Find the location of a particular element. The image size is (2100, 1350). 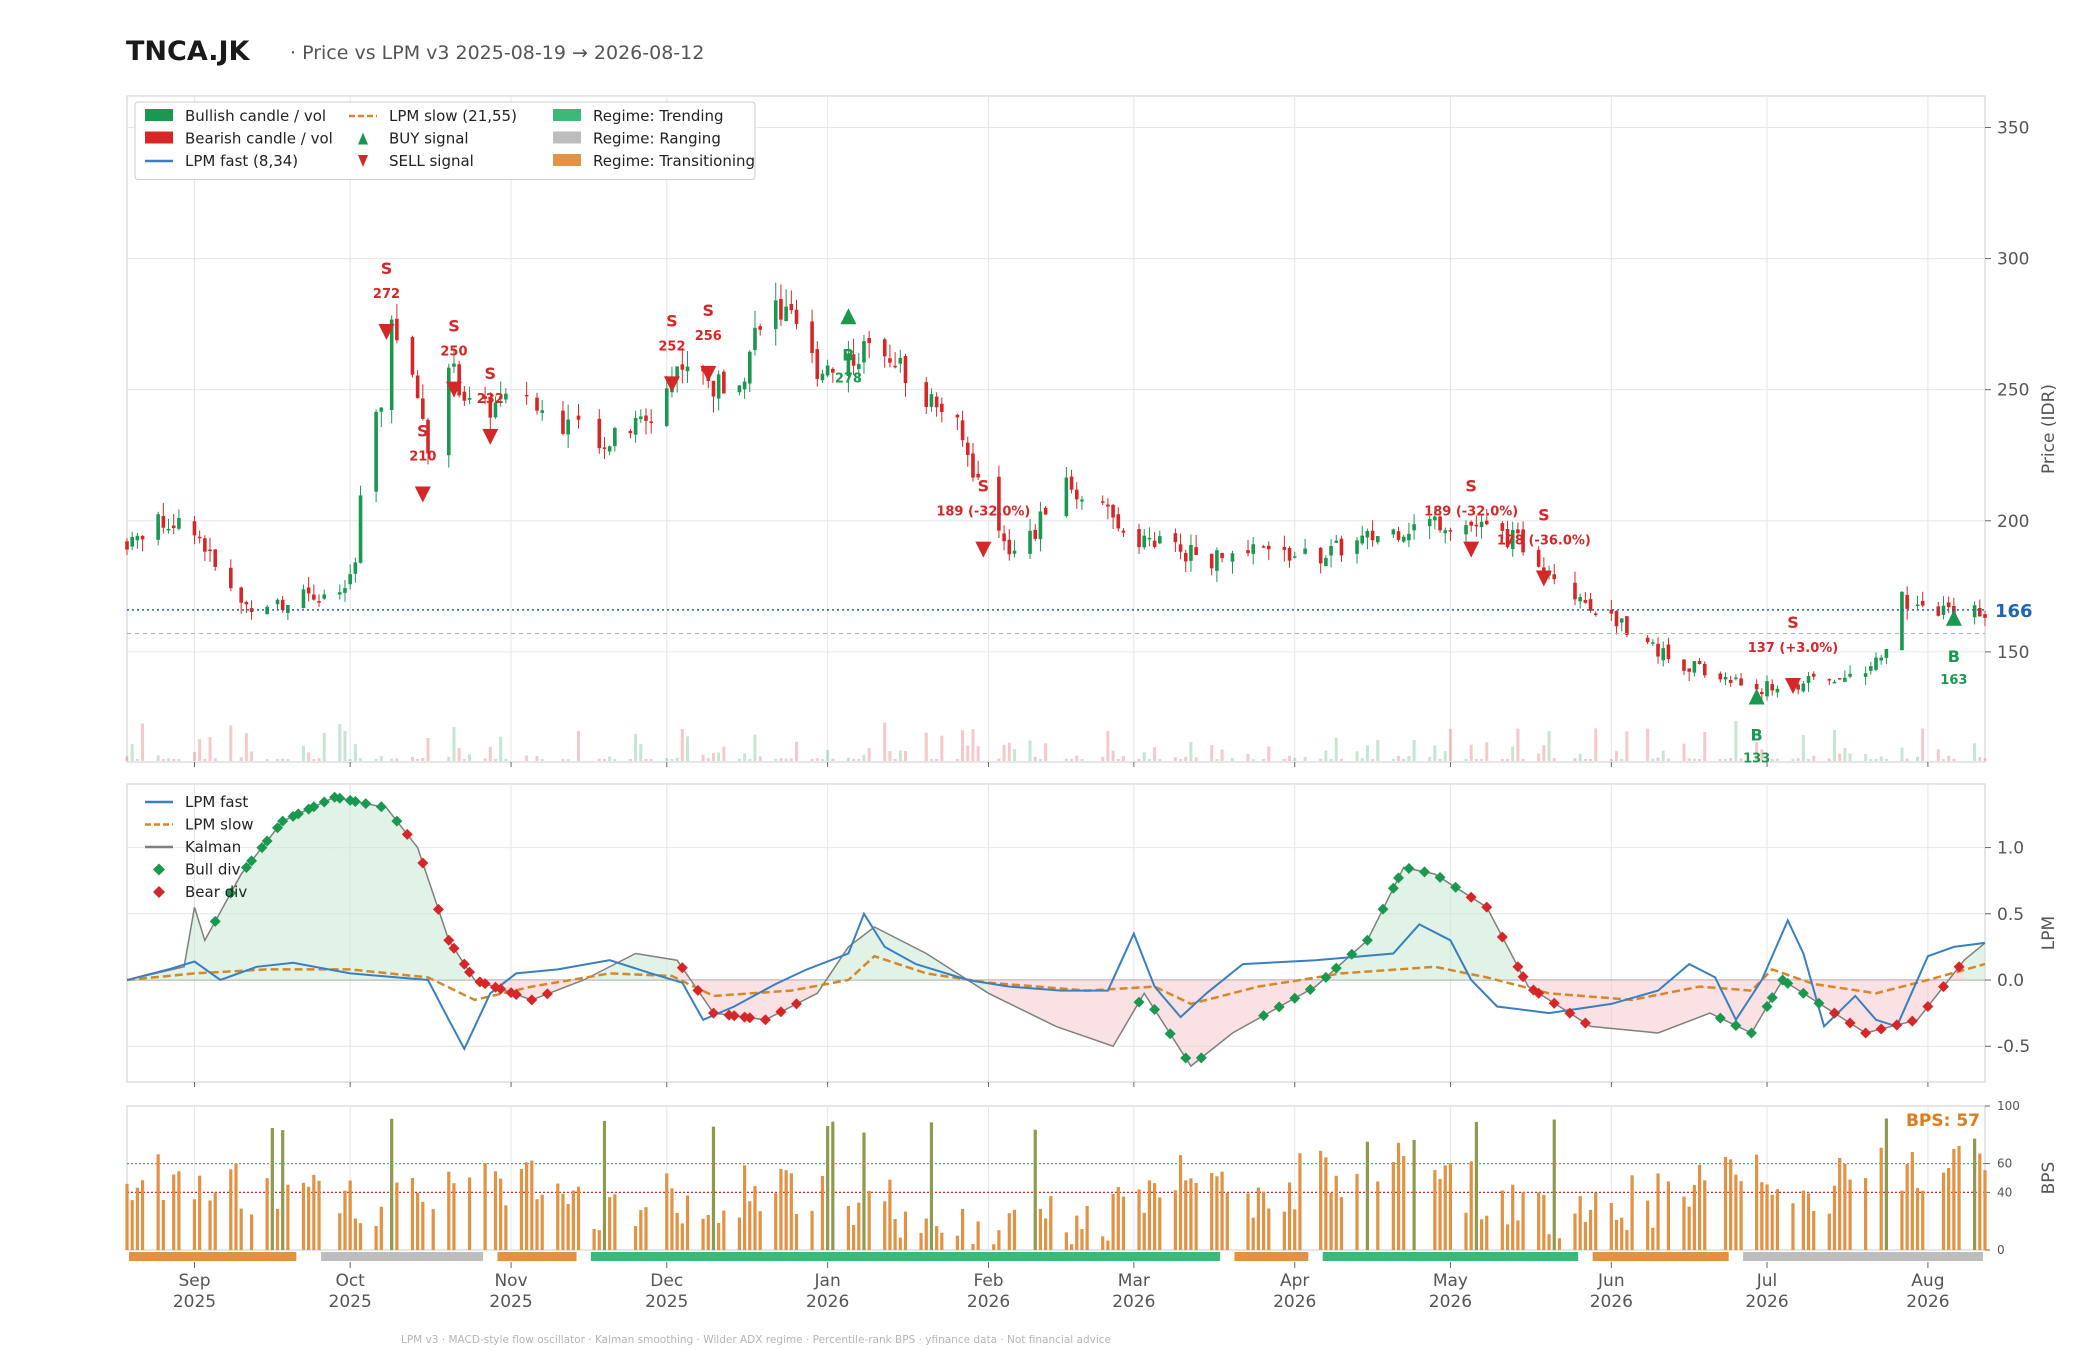

legend-label: Regime: Ranging is located at coordinates (657, 139).